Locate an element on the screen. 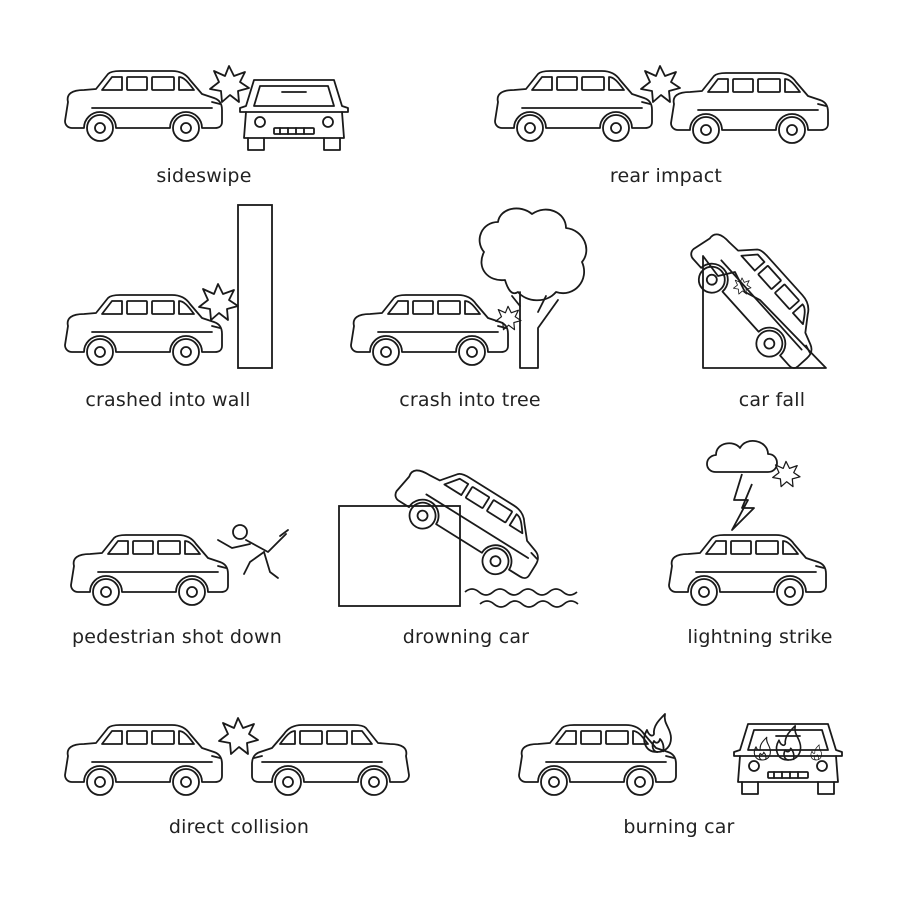 The image size is (900, 900). caption-car-fall: car fall is located at coordinates (772, 400).